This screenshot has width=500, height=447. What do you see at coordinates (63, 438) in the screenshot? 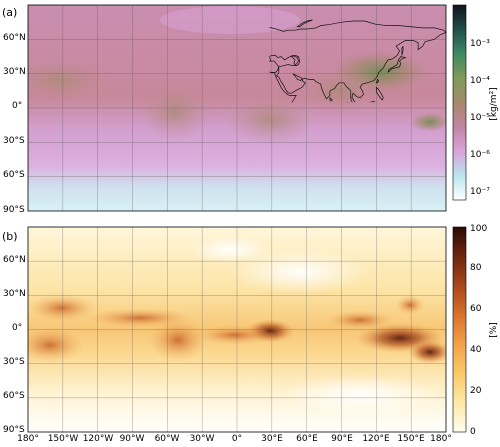
I see `lon-tick-label: 150°W` at bounding box center [63, 438].